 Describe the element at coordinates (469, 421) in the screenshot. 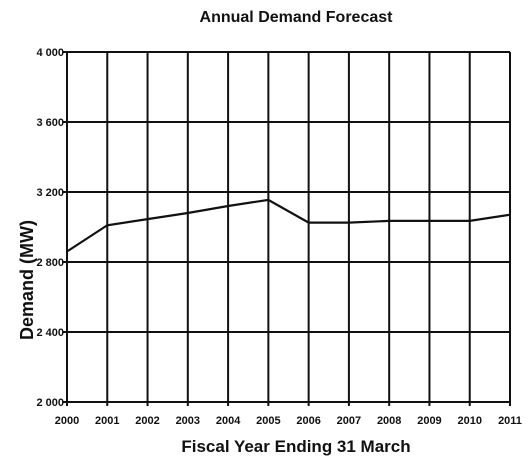

I see `x-tick-label: 2010` at that location.